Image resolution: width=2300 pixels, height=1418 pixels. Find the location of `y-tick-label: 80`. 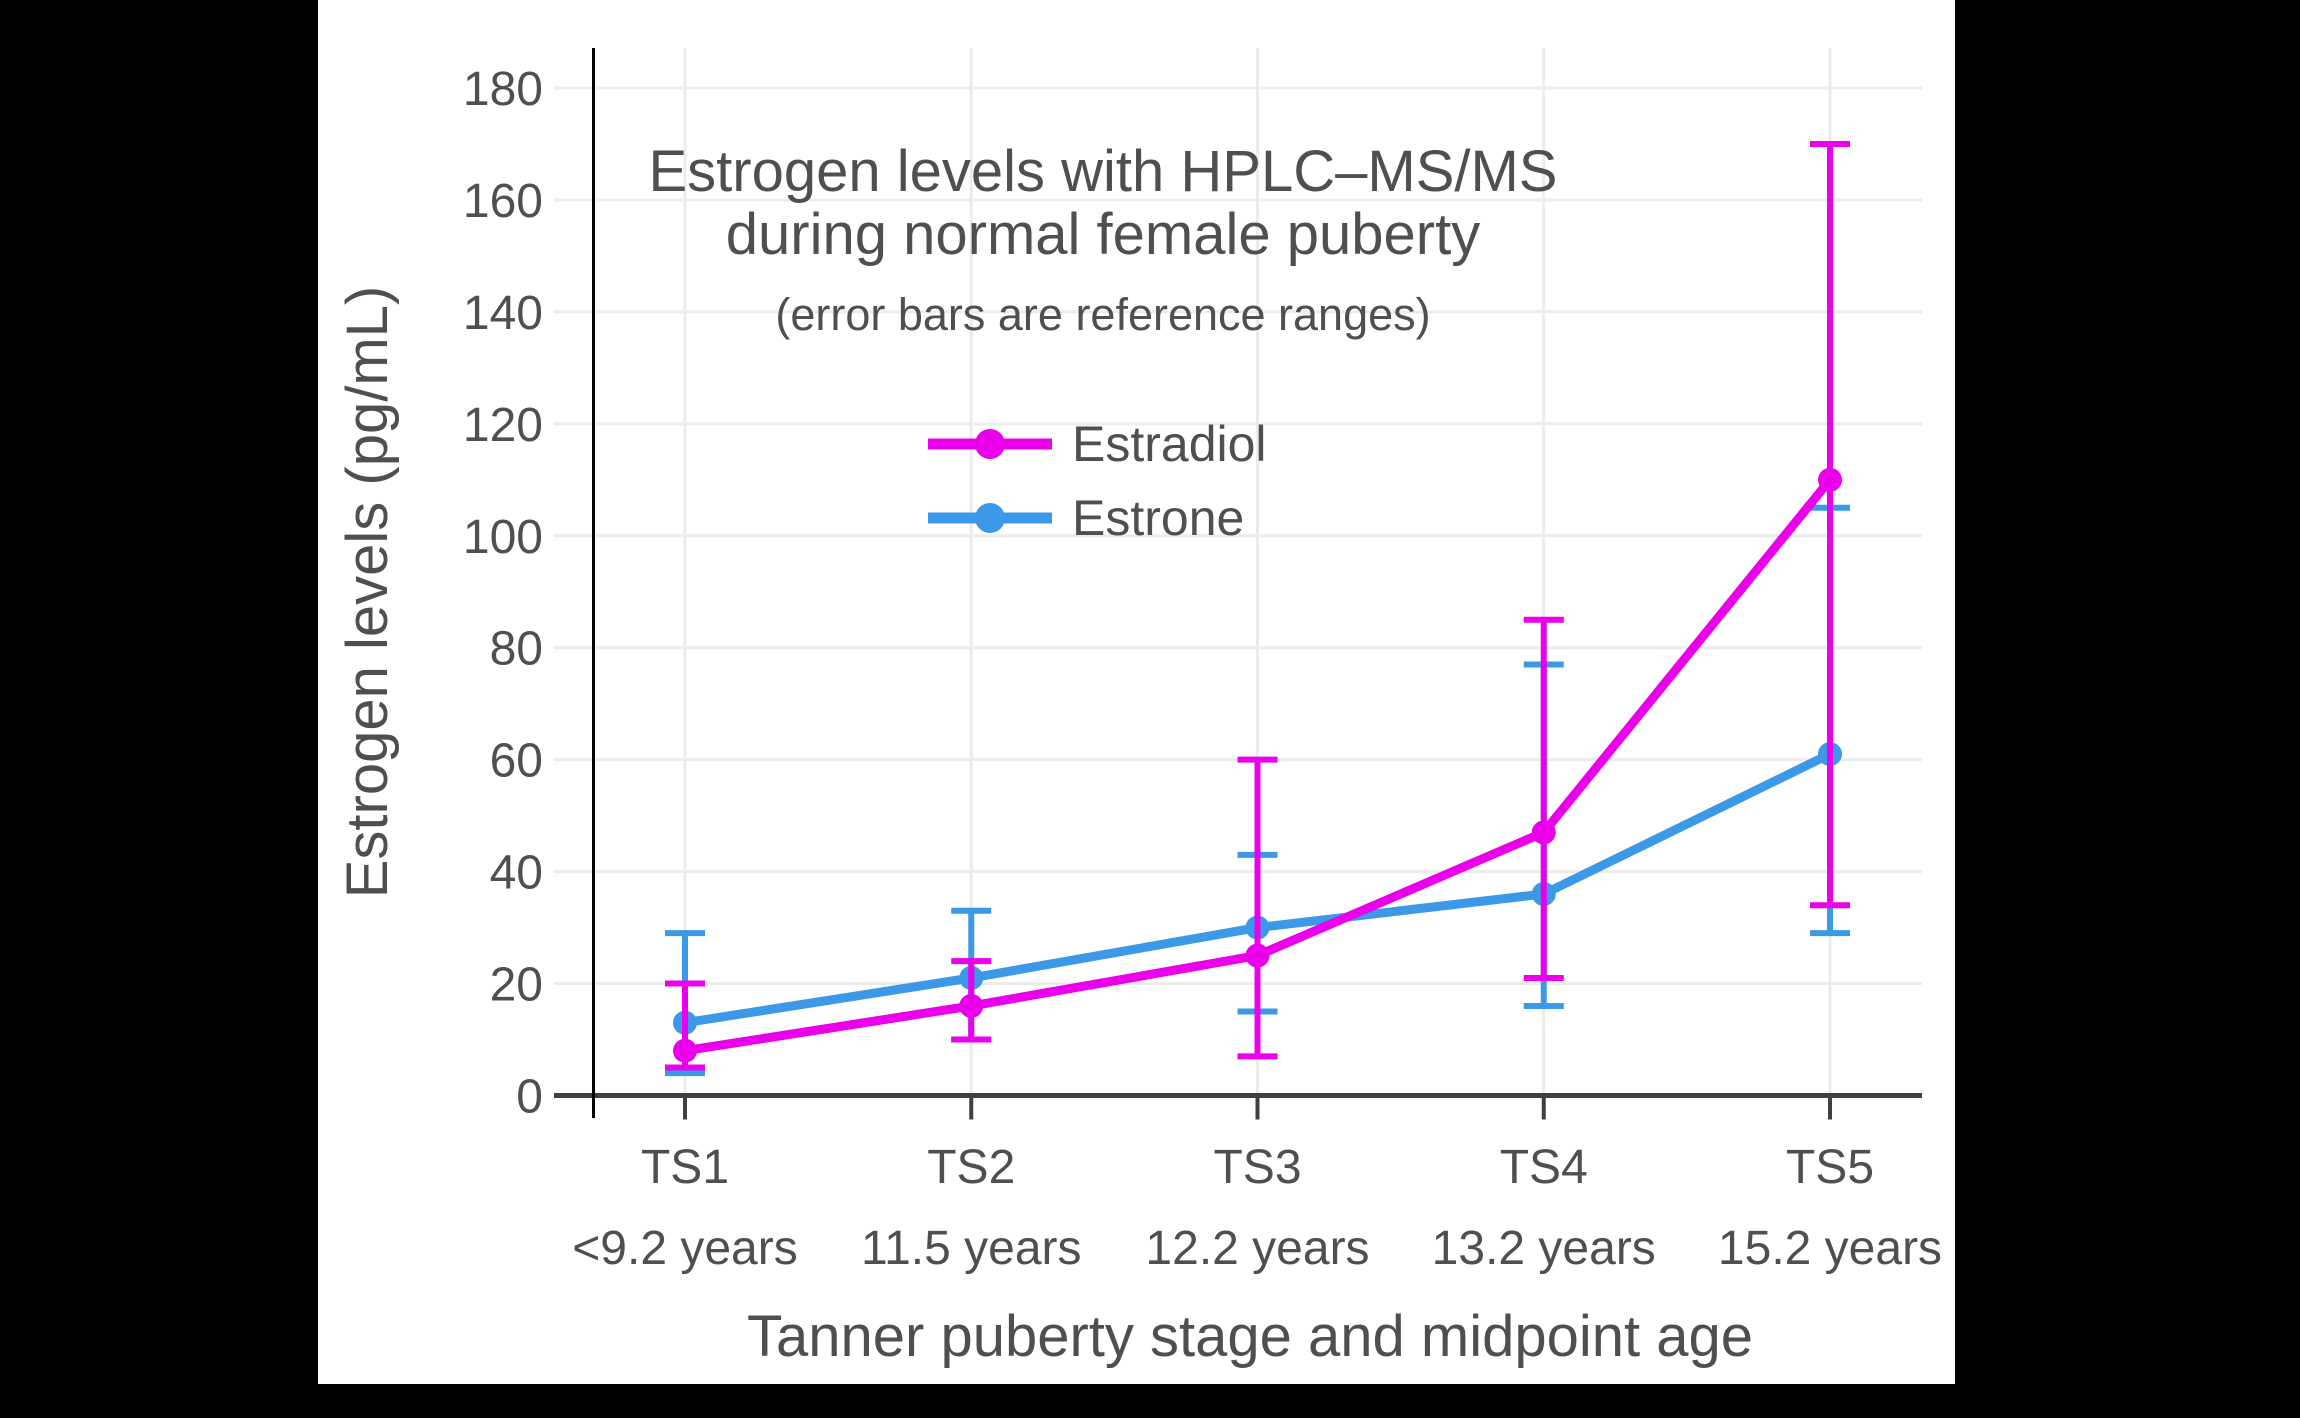

y-tick-label: 80 is located at coordinates (516, 649).